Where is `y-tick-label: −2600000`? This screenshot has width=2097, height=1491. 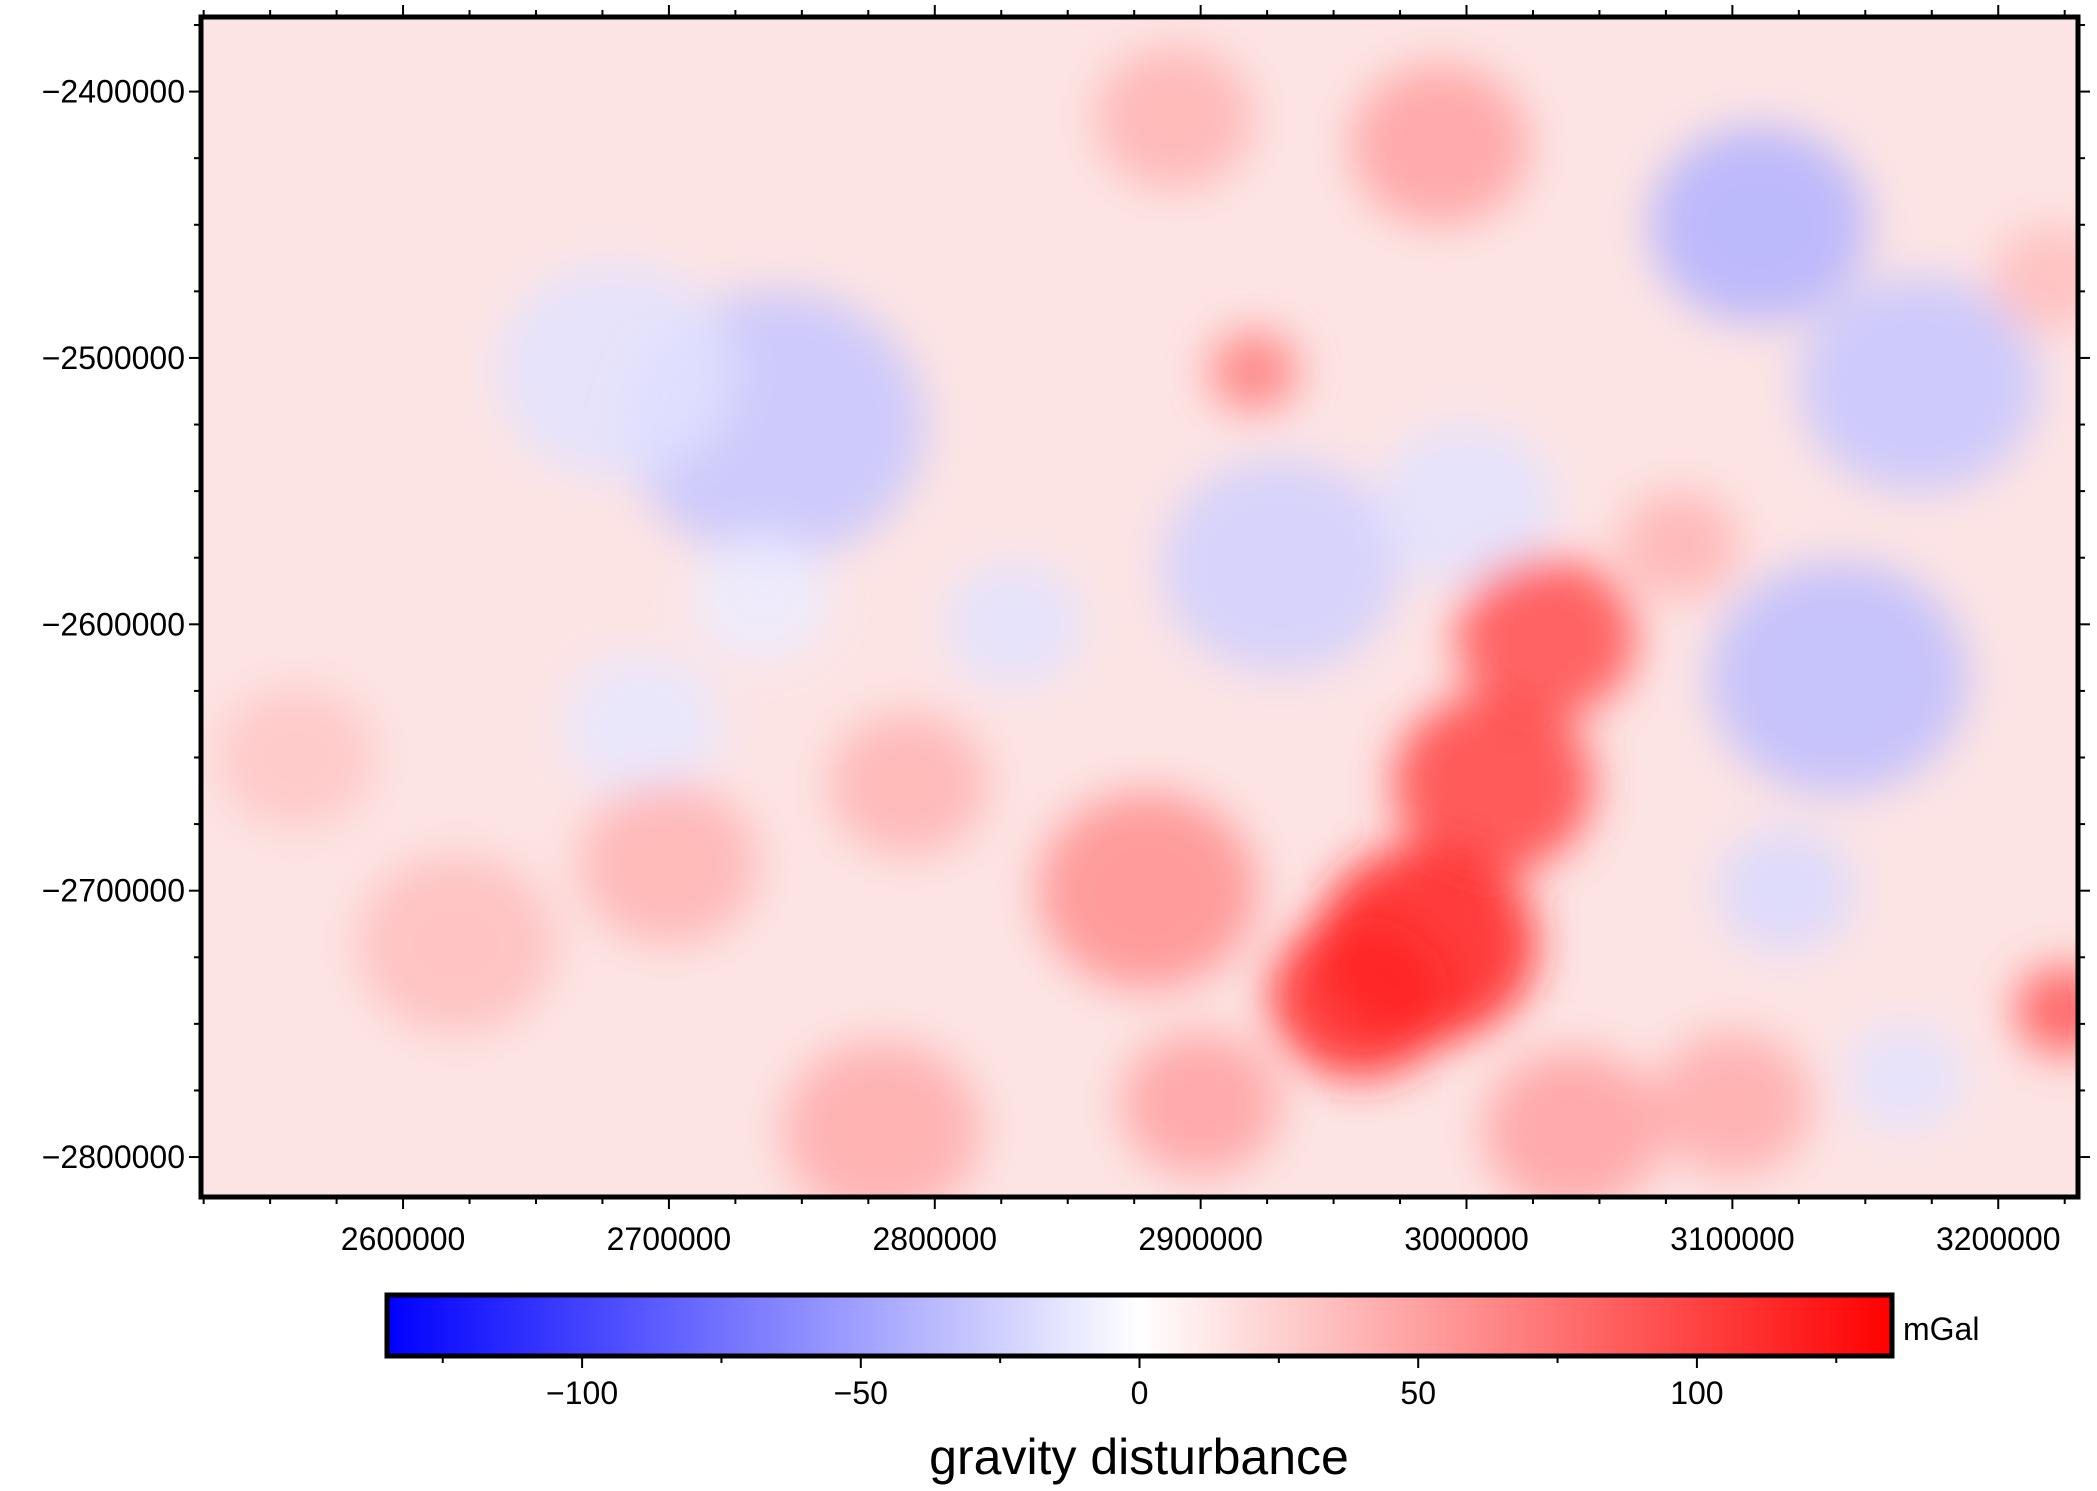 y-tick-label: −2600000 is located at coordinates (113, 624).